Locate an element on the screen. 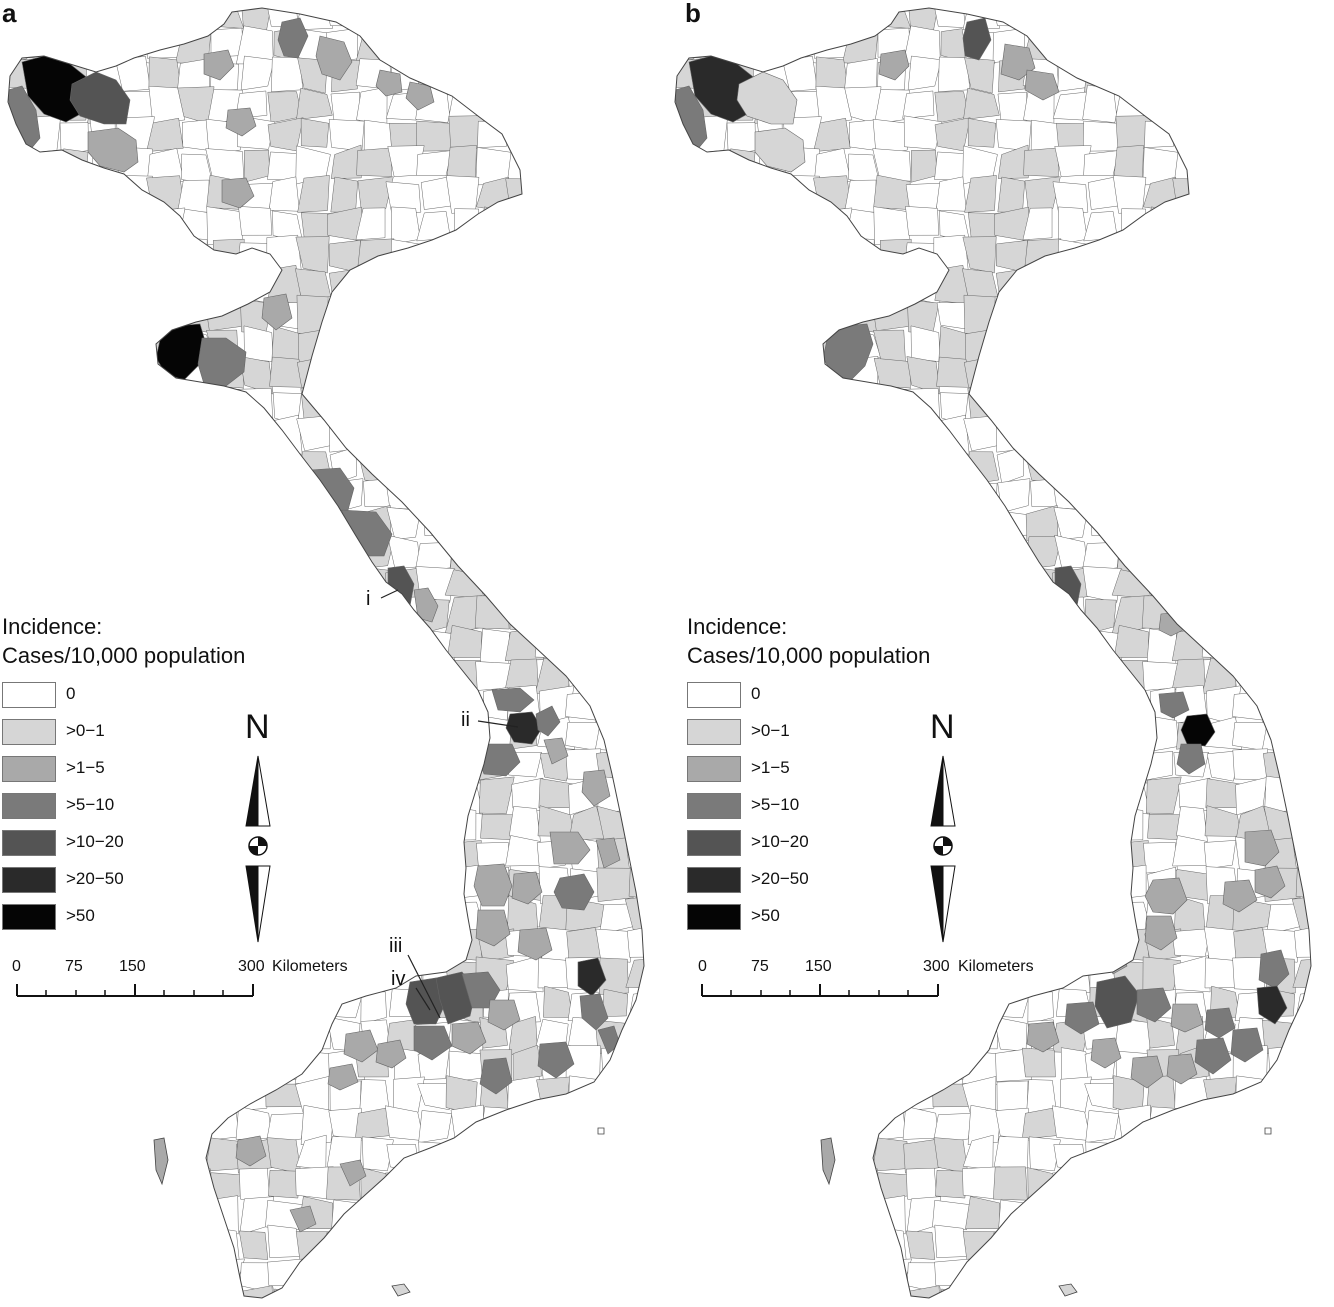 This screenshot has width=1334, height=1307. callout-ii: ii is located at coordinates (465, 720).